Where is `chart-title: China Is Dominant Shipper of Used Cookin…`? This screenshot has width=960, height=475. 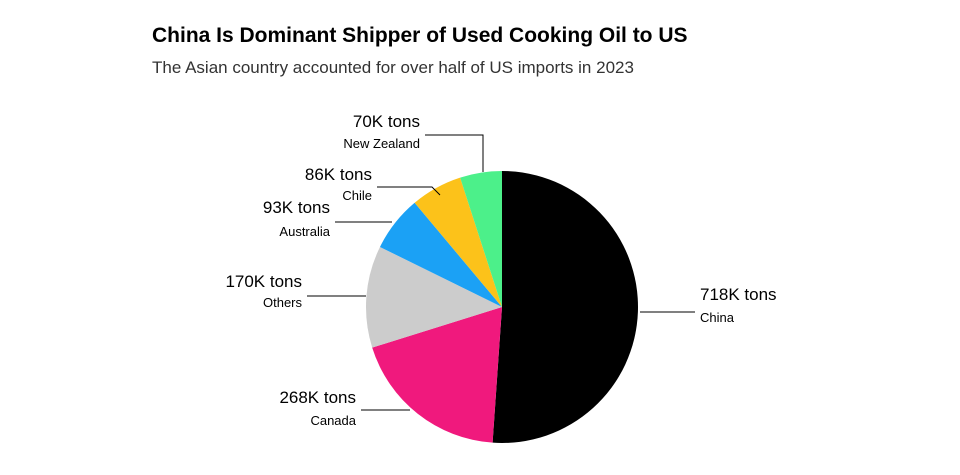
chart-title: China Is Dominant Shipper of Used Cookin… is located at coordinates (420, 35).